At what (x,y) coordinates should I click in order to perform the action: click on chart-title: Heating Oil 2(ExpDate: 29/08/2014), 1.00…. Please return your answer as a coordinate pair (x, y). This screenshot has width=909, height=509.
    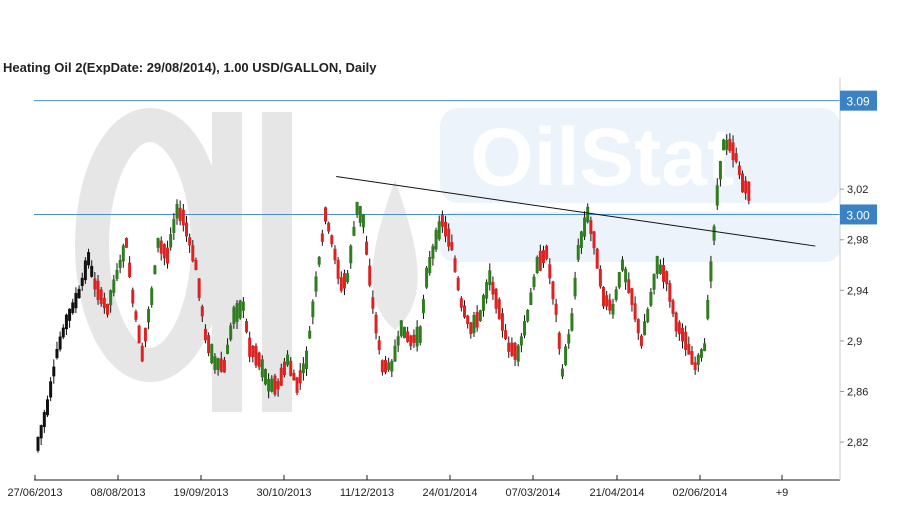
    Looking at the image, I should click on (190, 67).